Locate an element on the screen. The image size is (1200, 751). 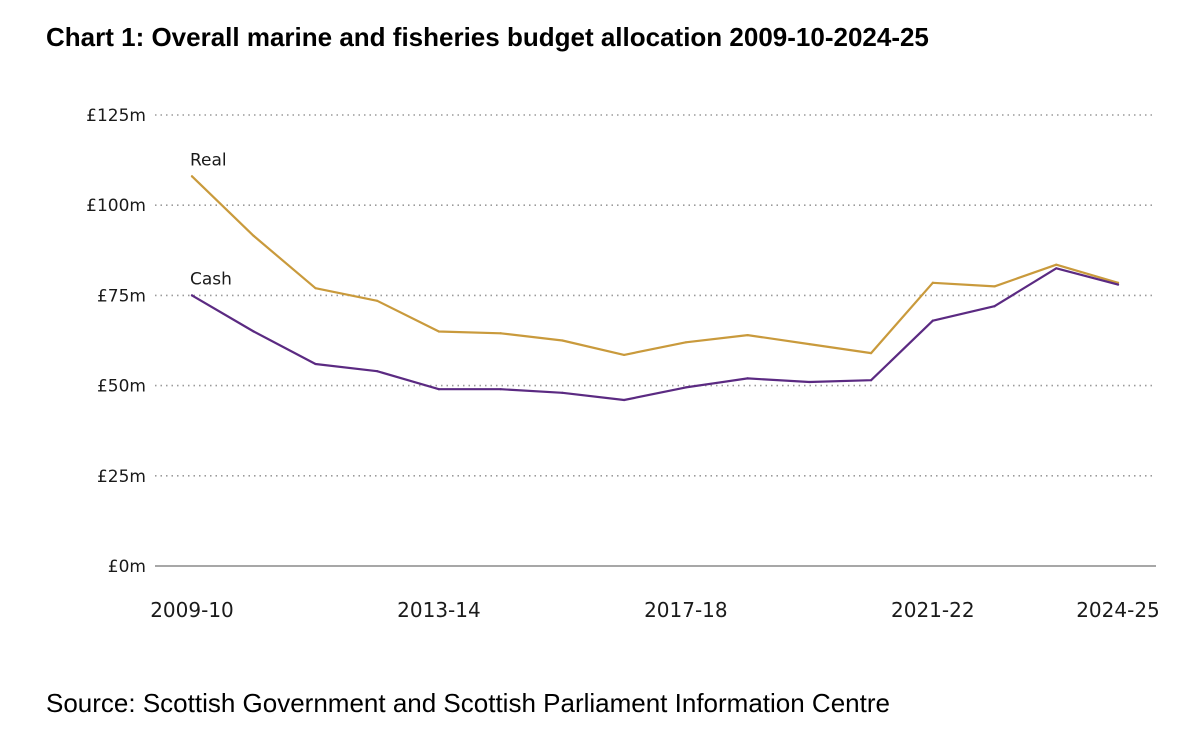
y-tick-label: £50m is located at coordinates (121, 387).